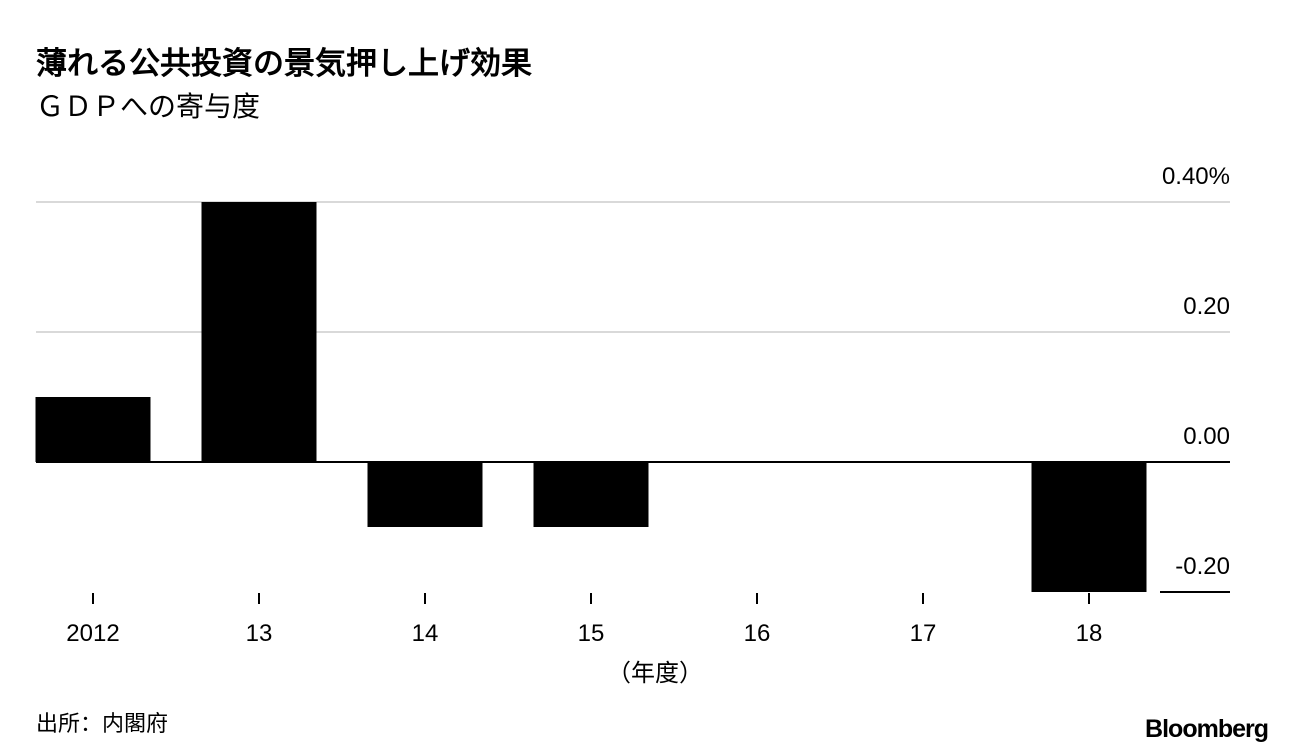  What do you see at coordinates (259, 633) in the screenshot?
I see `x-tick-label: 13` at bounding box center [259, 633].